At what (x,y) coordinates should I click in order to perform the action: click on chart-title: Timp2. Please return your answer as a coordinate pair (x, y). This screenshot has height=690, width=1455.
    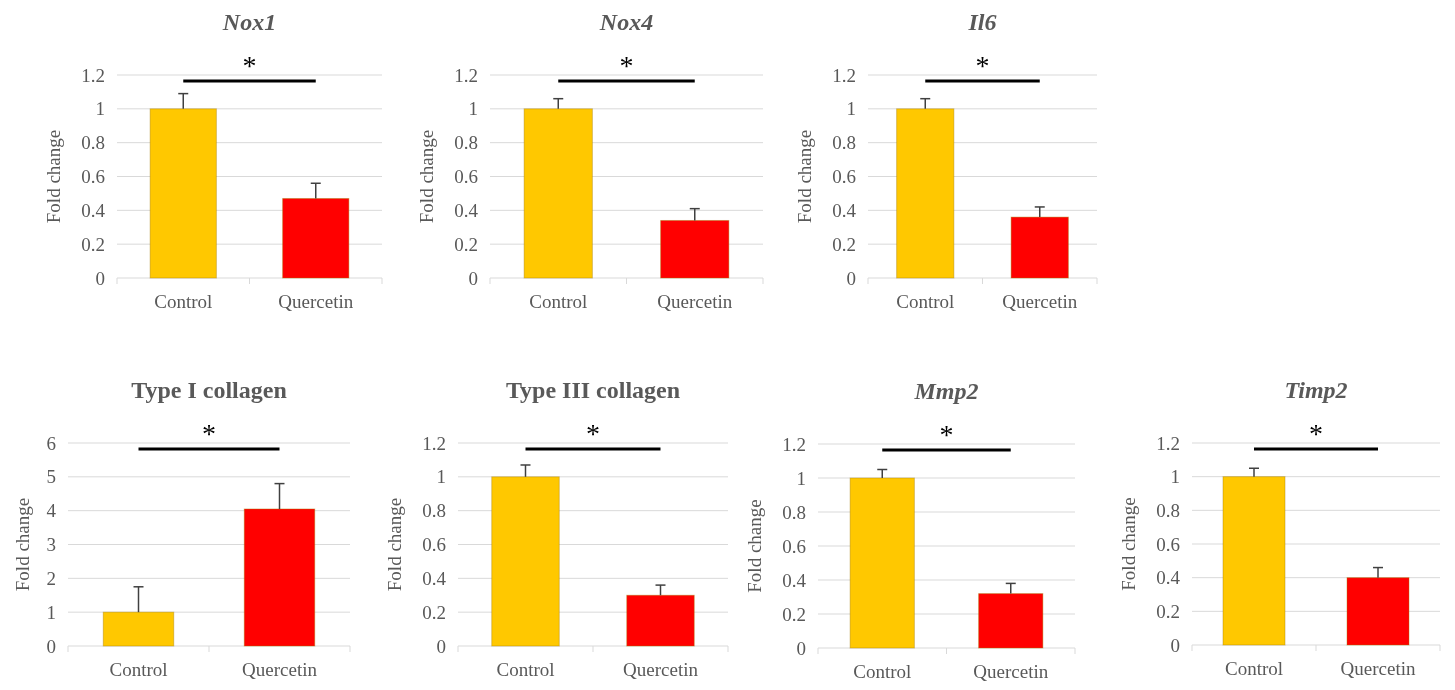
    Looking at the image, I should click on (1316, 390).